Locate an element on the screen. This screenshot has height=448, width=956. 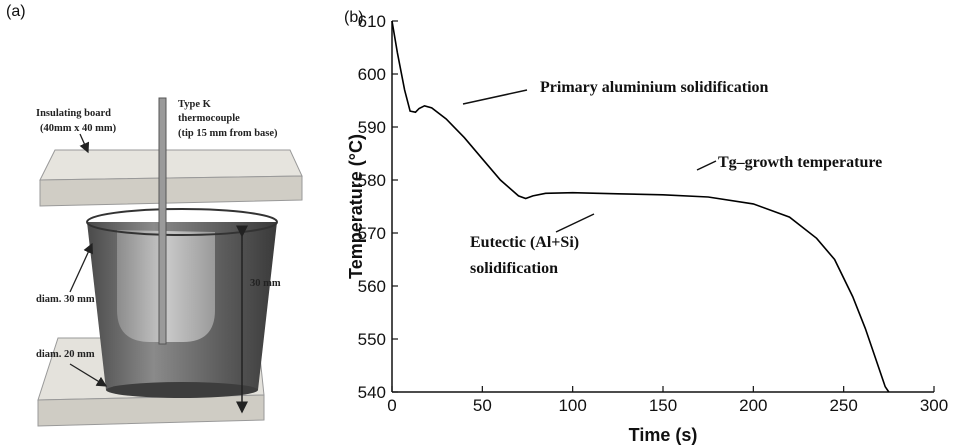
diagram-label: (40mm x 40 mm) is located at coordinates (78, 128).